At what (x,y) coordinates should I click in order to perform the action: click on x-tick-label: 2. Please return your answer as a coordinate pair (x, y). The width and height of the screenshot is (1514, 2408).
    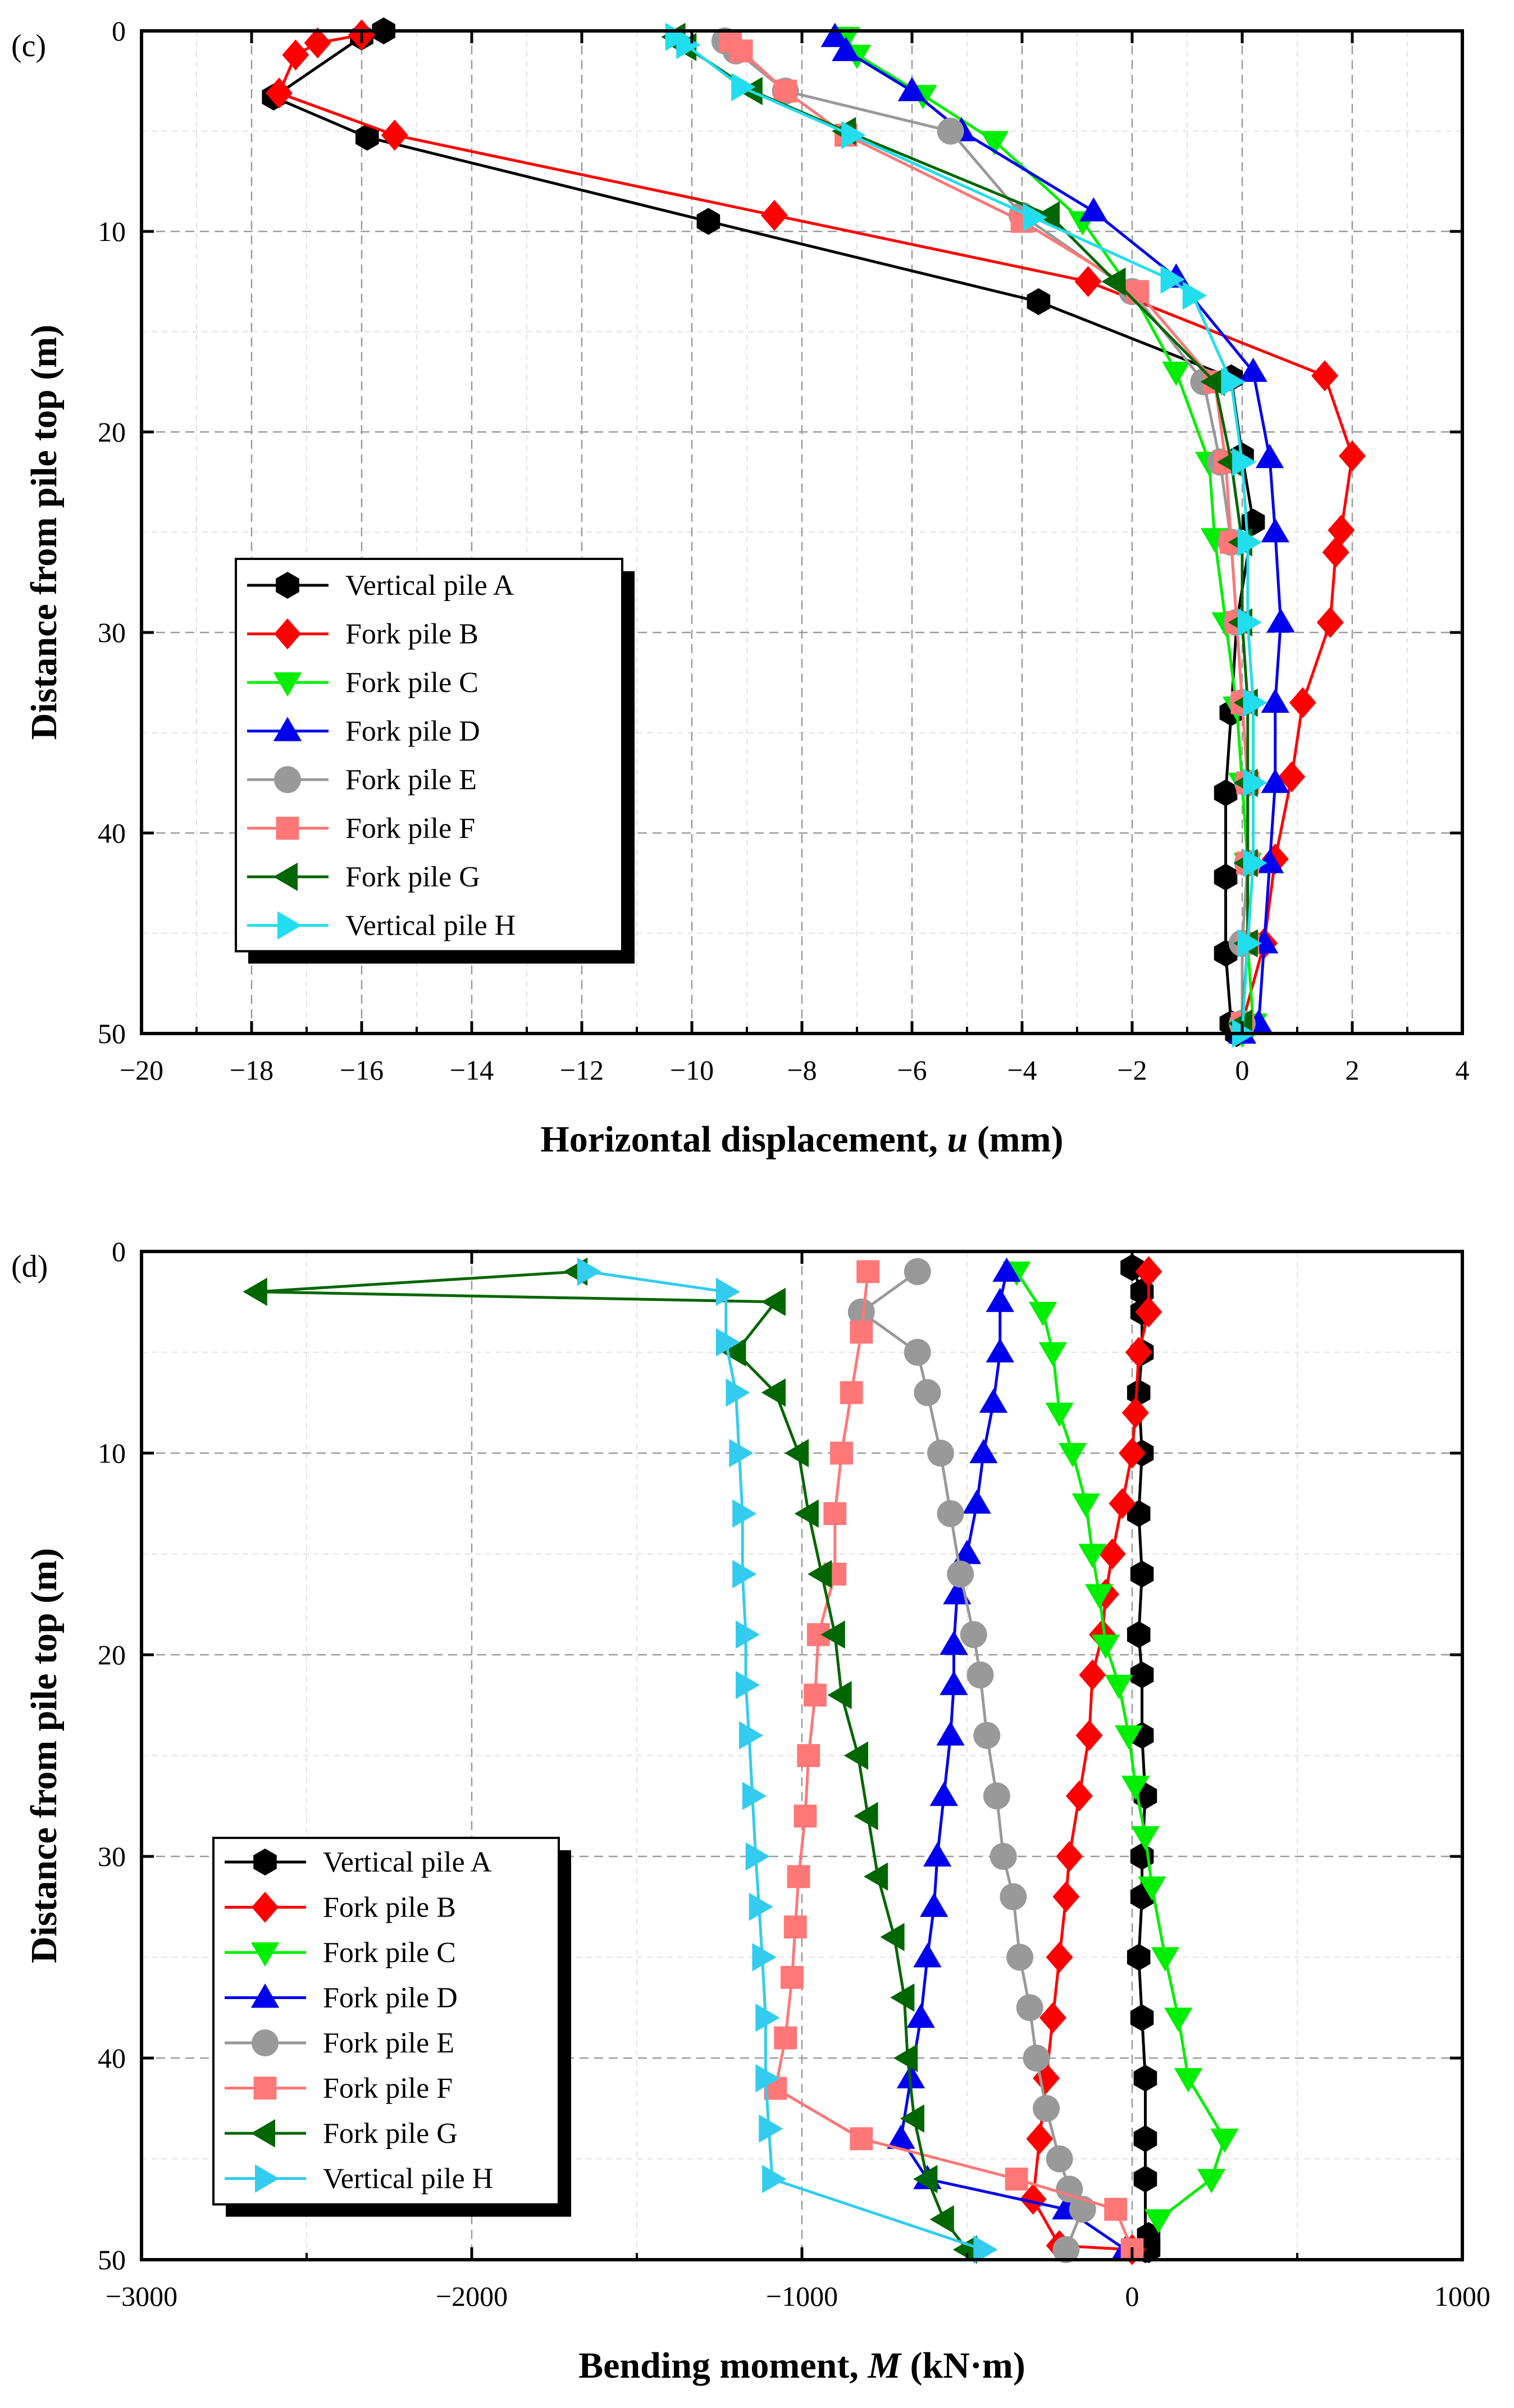
    Looking at the image, I should click on (1353, 1070).